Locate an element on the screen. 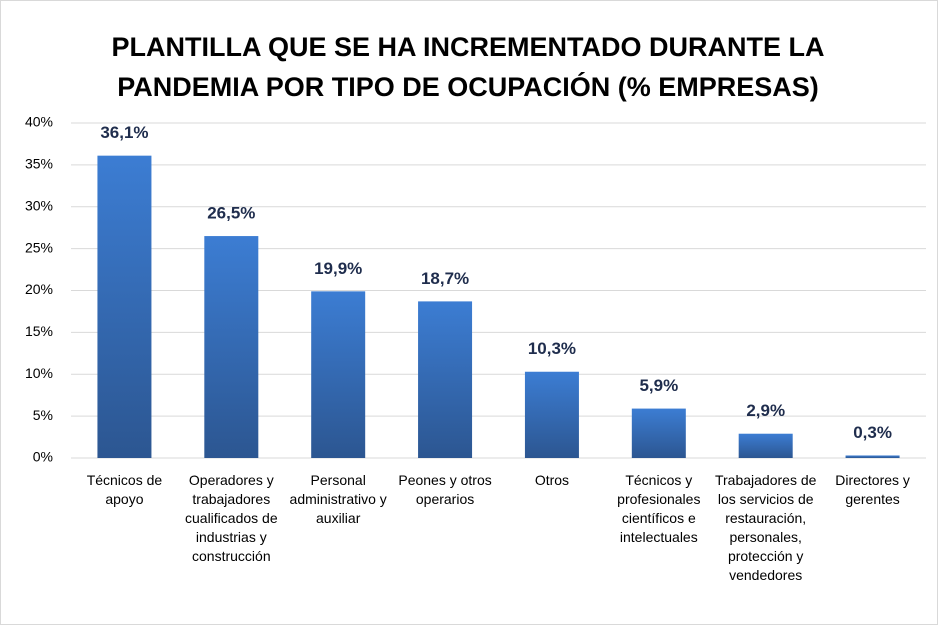  y-tick-label: 40% is located at coordinates (39, 122).